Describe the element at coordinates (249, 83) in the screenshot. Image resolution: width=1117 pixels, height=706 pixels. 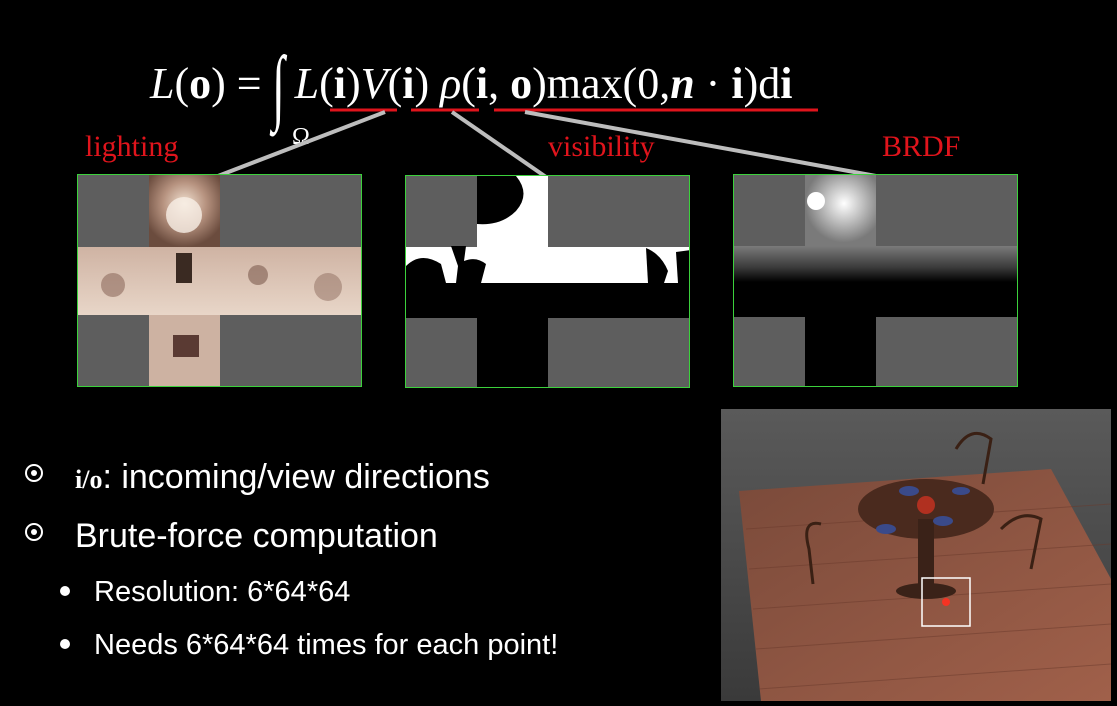
I see `equation-equals: =` at that location.